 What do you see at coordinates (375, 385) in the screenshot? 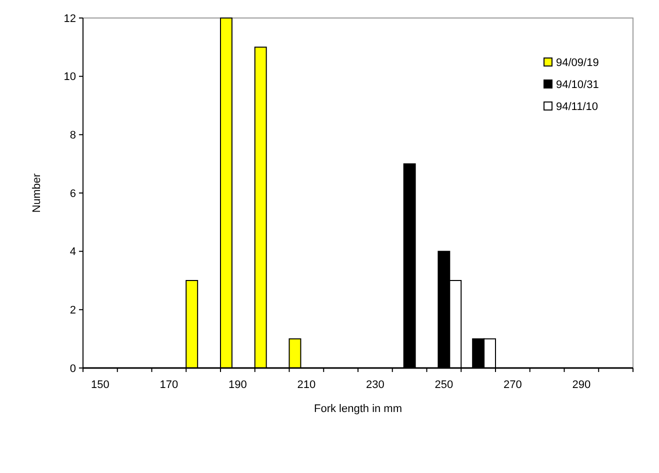
I see `x-tick-label: 230` at bounding box center [375, 385].